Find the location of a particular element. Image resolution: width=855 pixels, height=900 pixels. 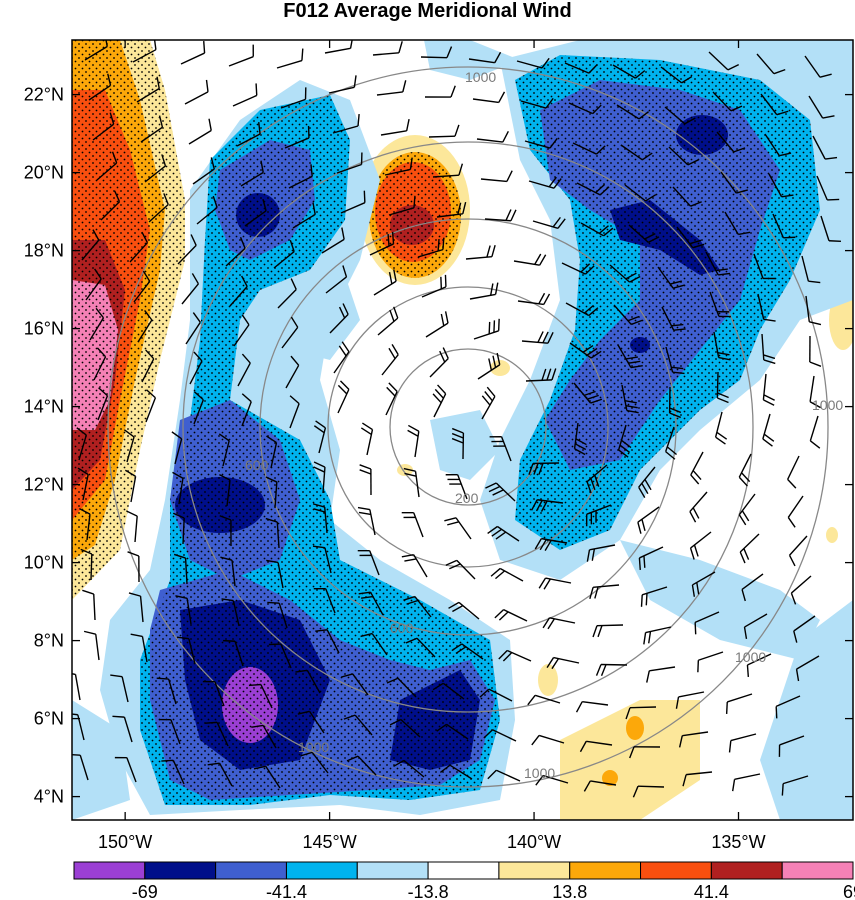

colorbar: -69 -41.4 -13.8 13.8 41.4 69 is located at coordinates (464, 880).